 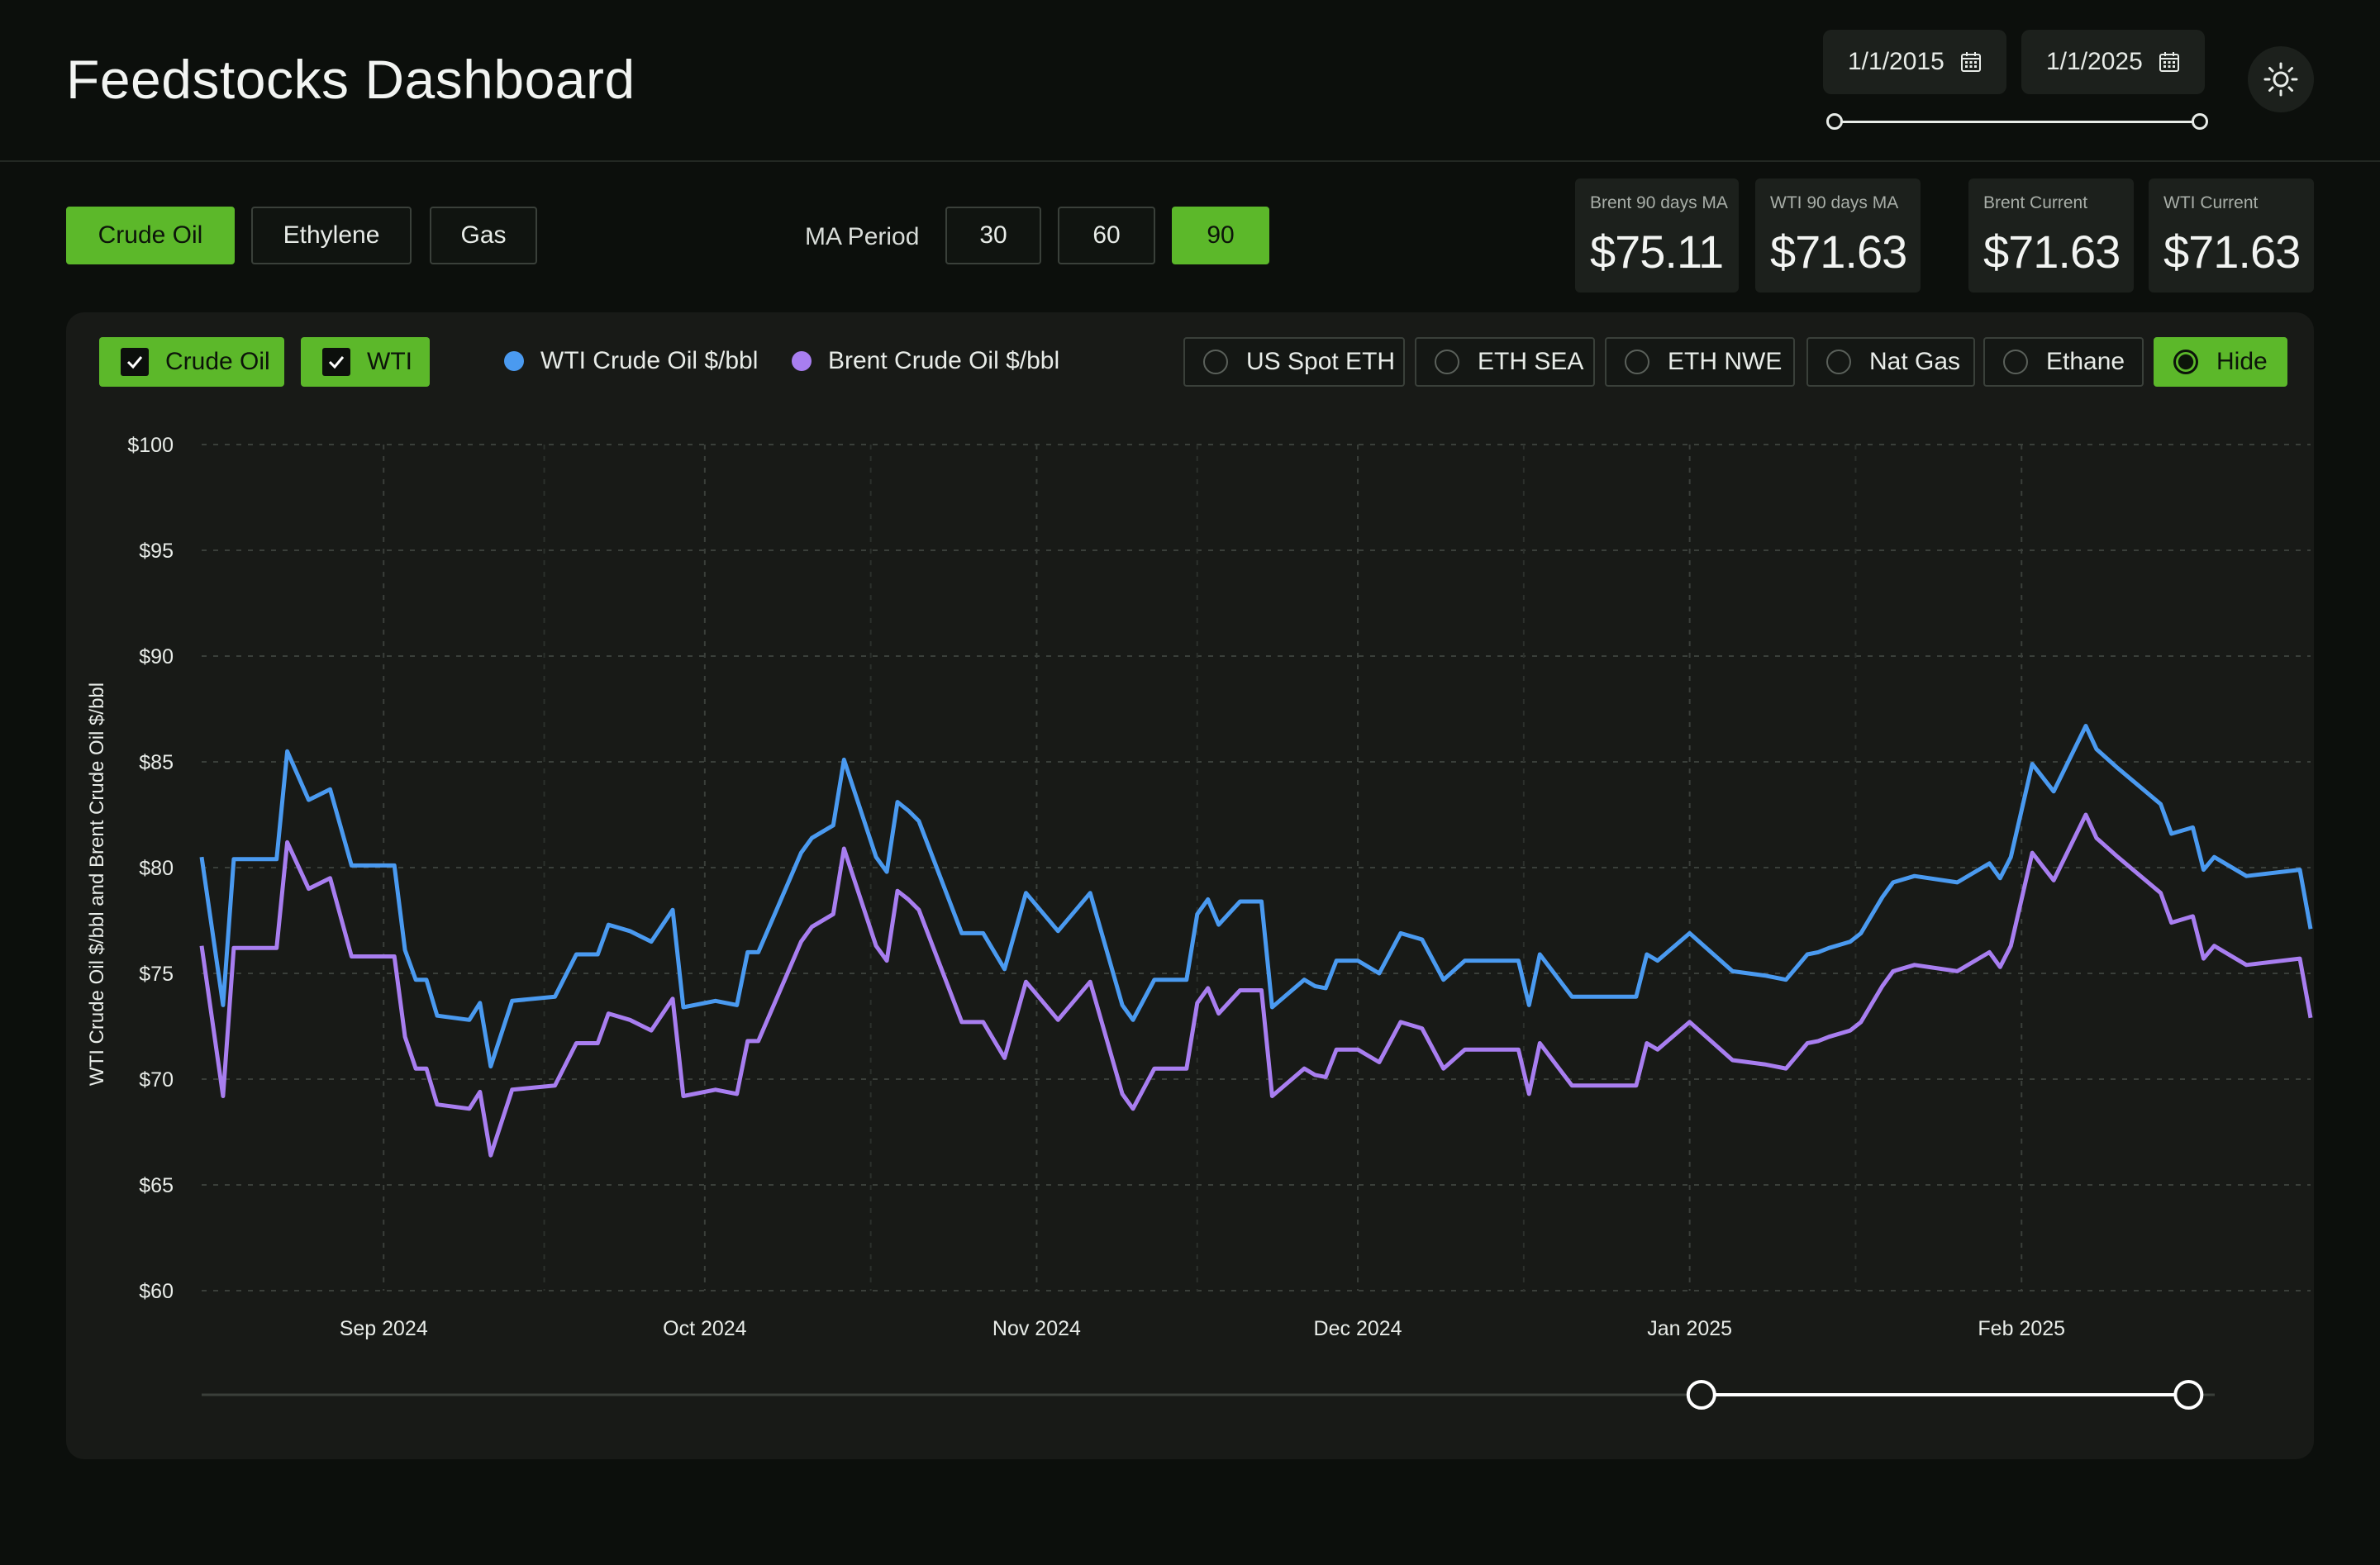 I want to click on y-tick-label: $90, so click(x=156, y=656).